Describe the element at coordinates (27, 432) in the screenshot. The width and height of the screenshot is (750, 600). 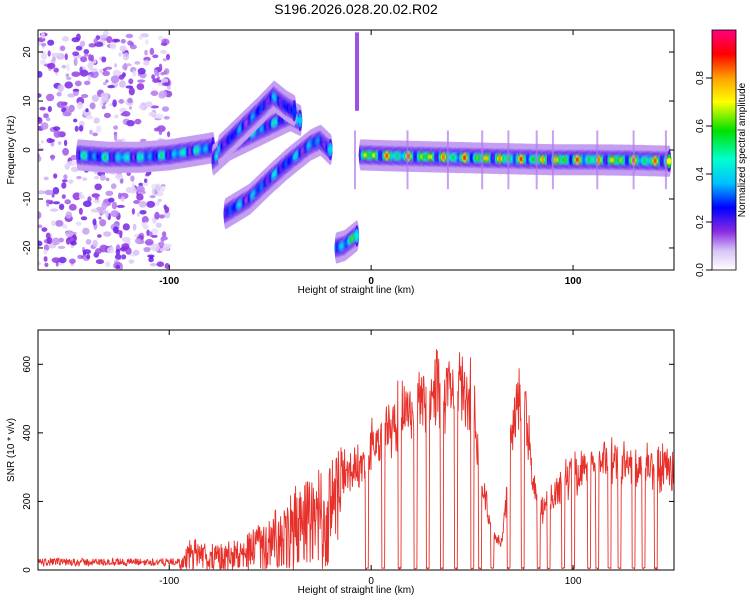
I see `y-tick-label: 400` at that location.